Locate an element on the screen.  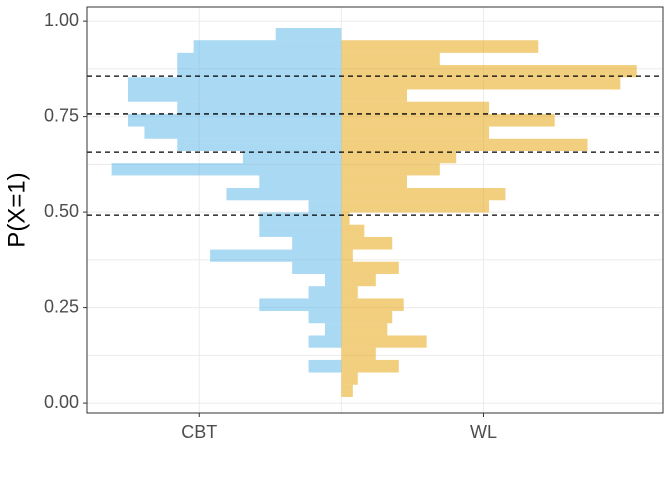
y-axis-label: P(X=1) is located at coordinates (16, 209).